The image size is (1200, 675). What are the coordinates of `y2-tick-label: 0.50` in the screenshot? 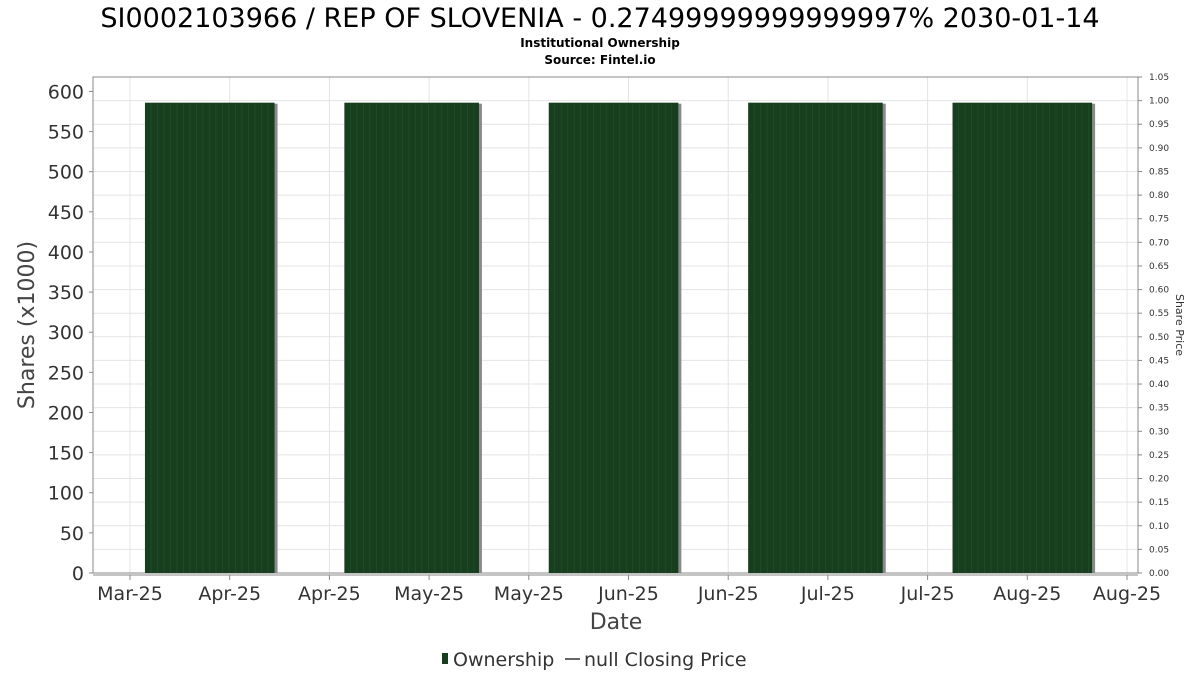 It's located at (1159, 338).